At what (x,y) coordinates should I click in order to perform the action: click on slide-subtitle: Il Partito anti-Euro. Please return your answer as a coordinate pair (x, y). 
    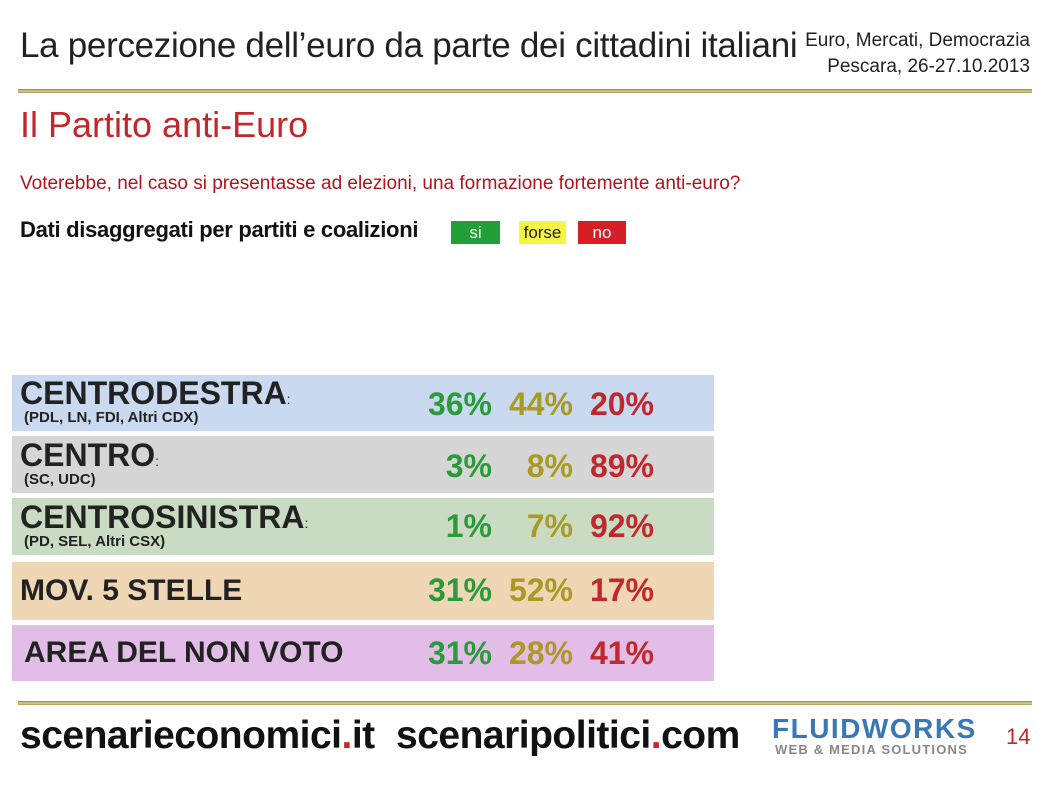
    Looking at the image, I should click on (164, 124).